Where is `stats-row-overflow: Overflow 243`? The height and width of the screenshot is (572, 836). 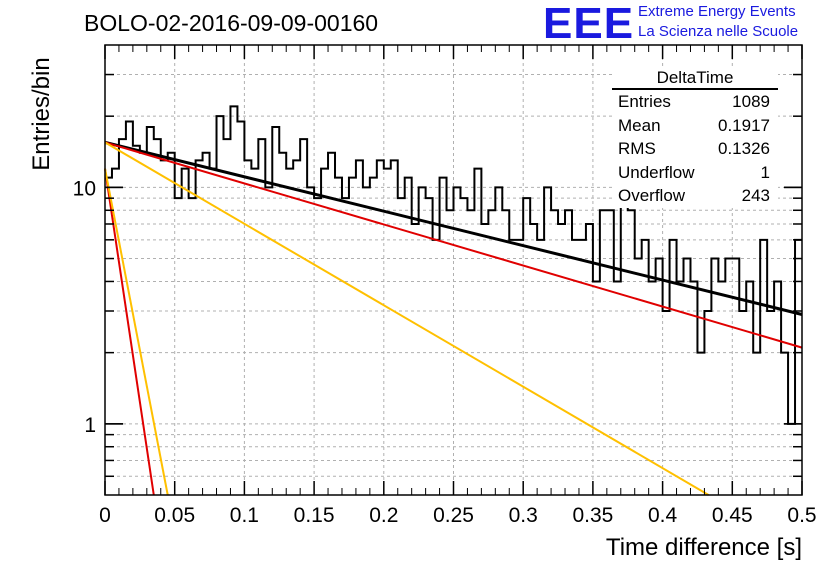
stats-row-overflow: Overflow 243 is located at coordinates (695, 196).